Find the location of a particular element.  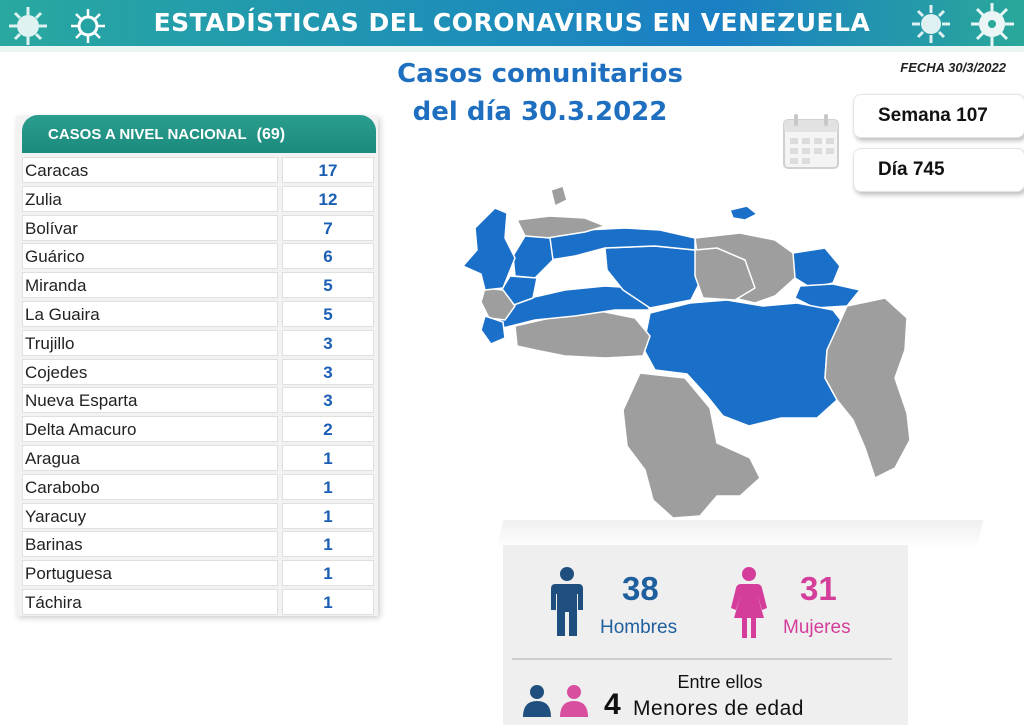

table-row: La Guaira 5 is located at coordinates (198, 314).